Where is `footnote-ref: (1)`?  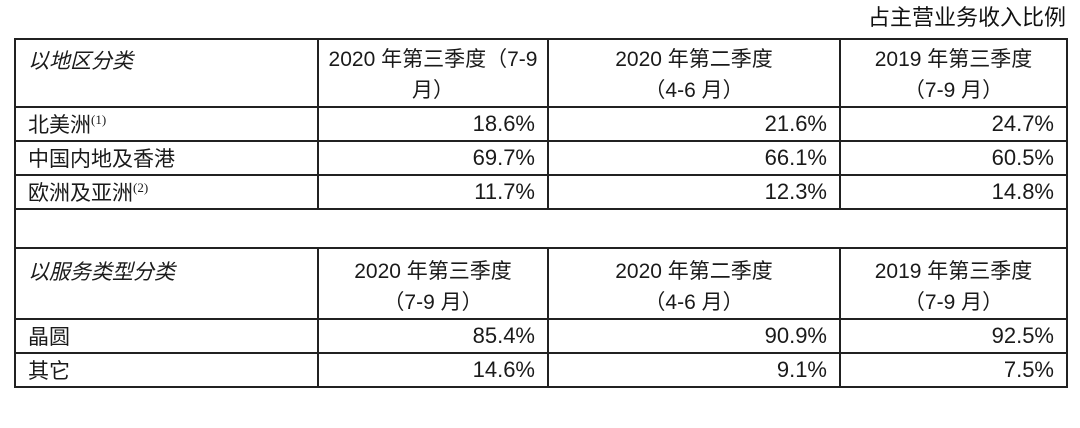
footnote-ref: (1) is located at coordinates (99, 119).